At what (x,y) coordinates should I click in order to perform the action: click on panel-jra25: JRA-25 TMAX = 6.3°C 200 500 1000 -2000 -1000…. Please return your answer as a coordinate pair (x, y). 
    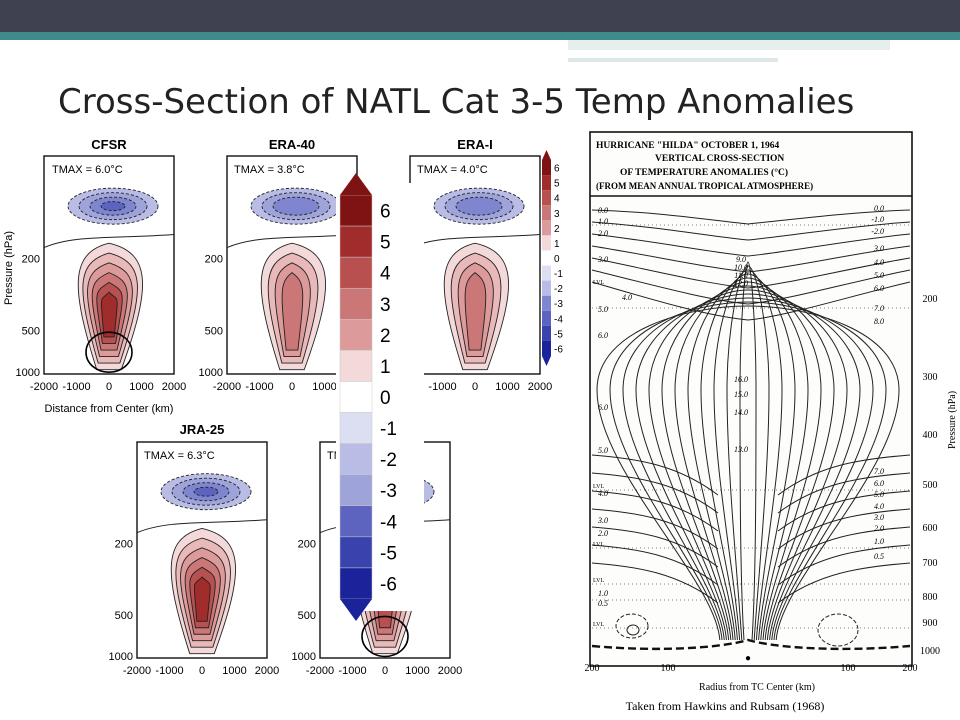
    Looking at the image, I should click on (194, 549).